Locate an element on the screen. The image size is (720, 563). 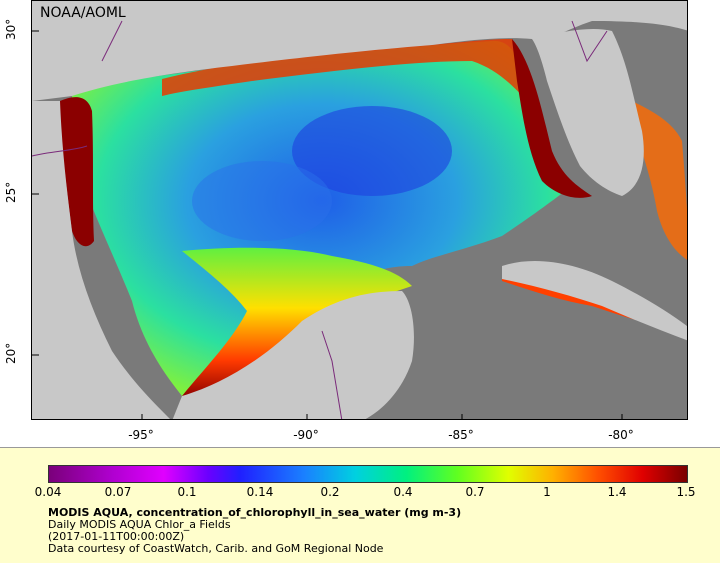
colorbar-tick: 0.07 is located at coordinates (118, 492).